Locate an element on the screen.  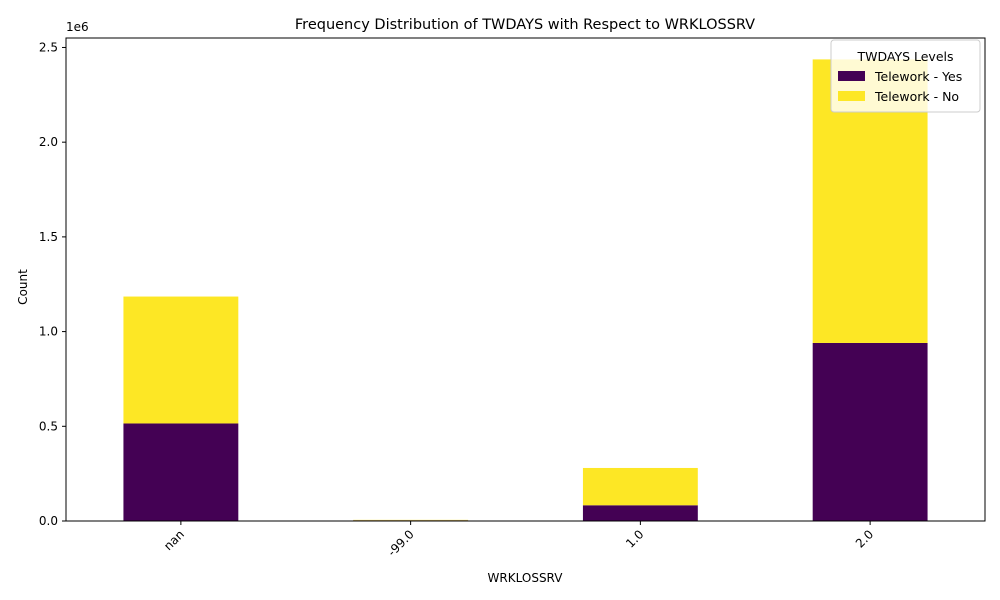
legend-label: Telework - No is located at coordinates (916, 96).